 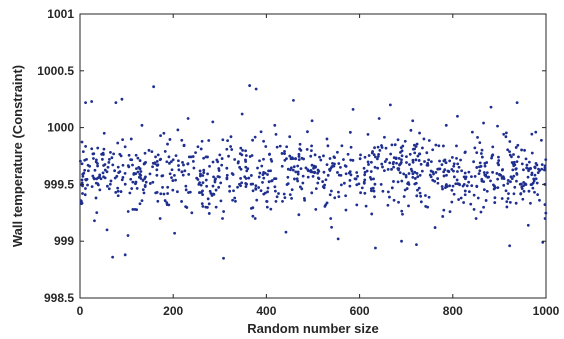 I want to click on y-tick-label: 999, so click(x=64, y=241).